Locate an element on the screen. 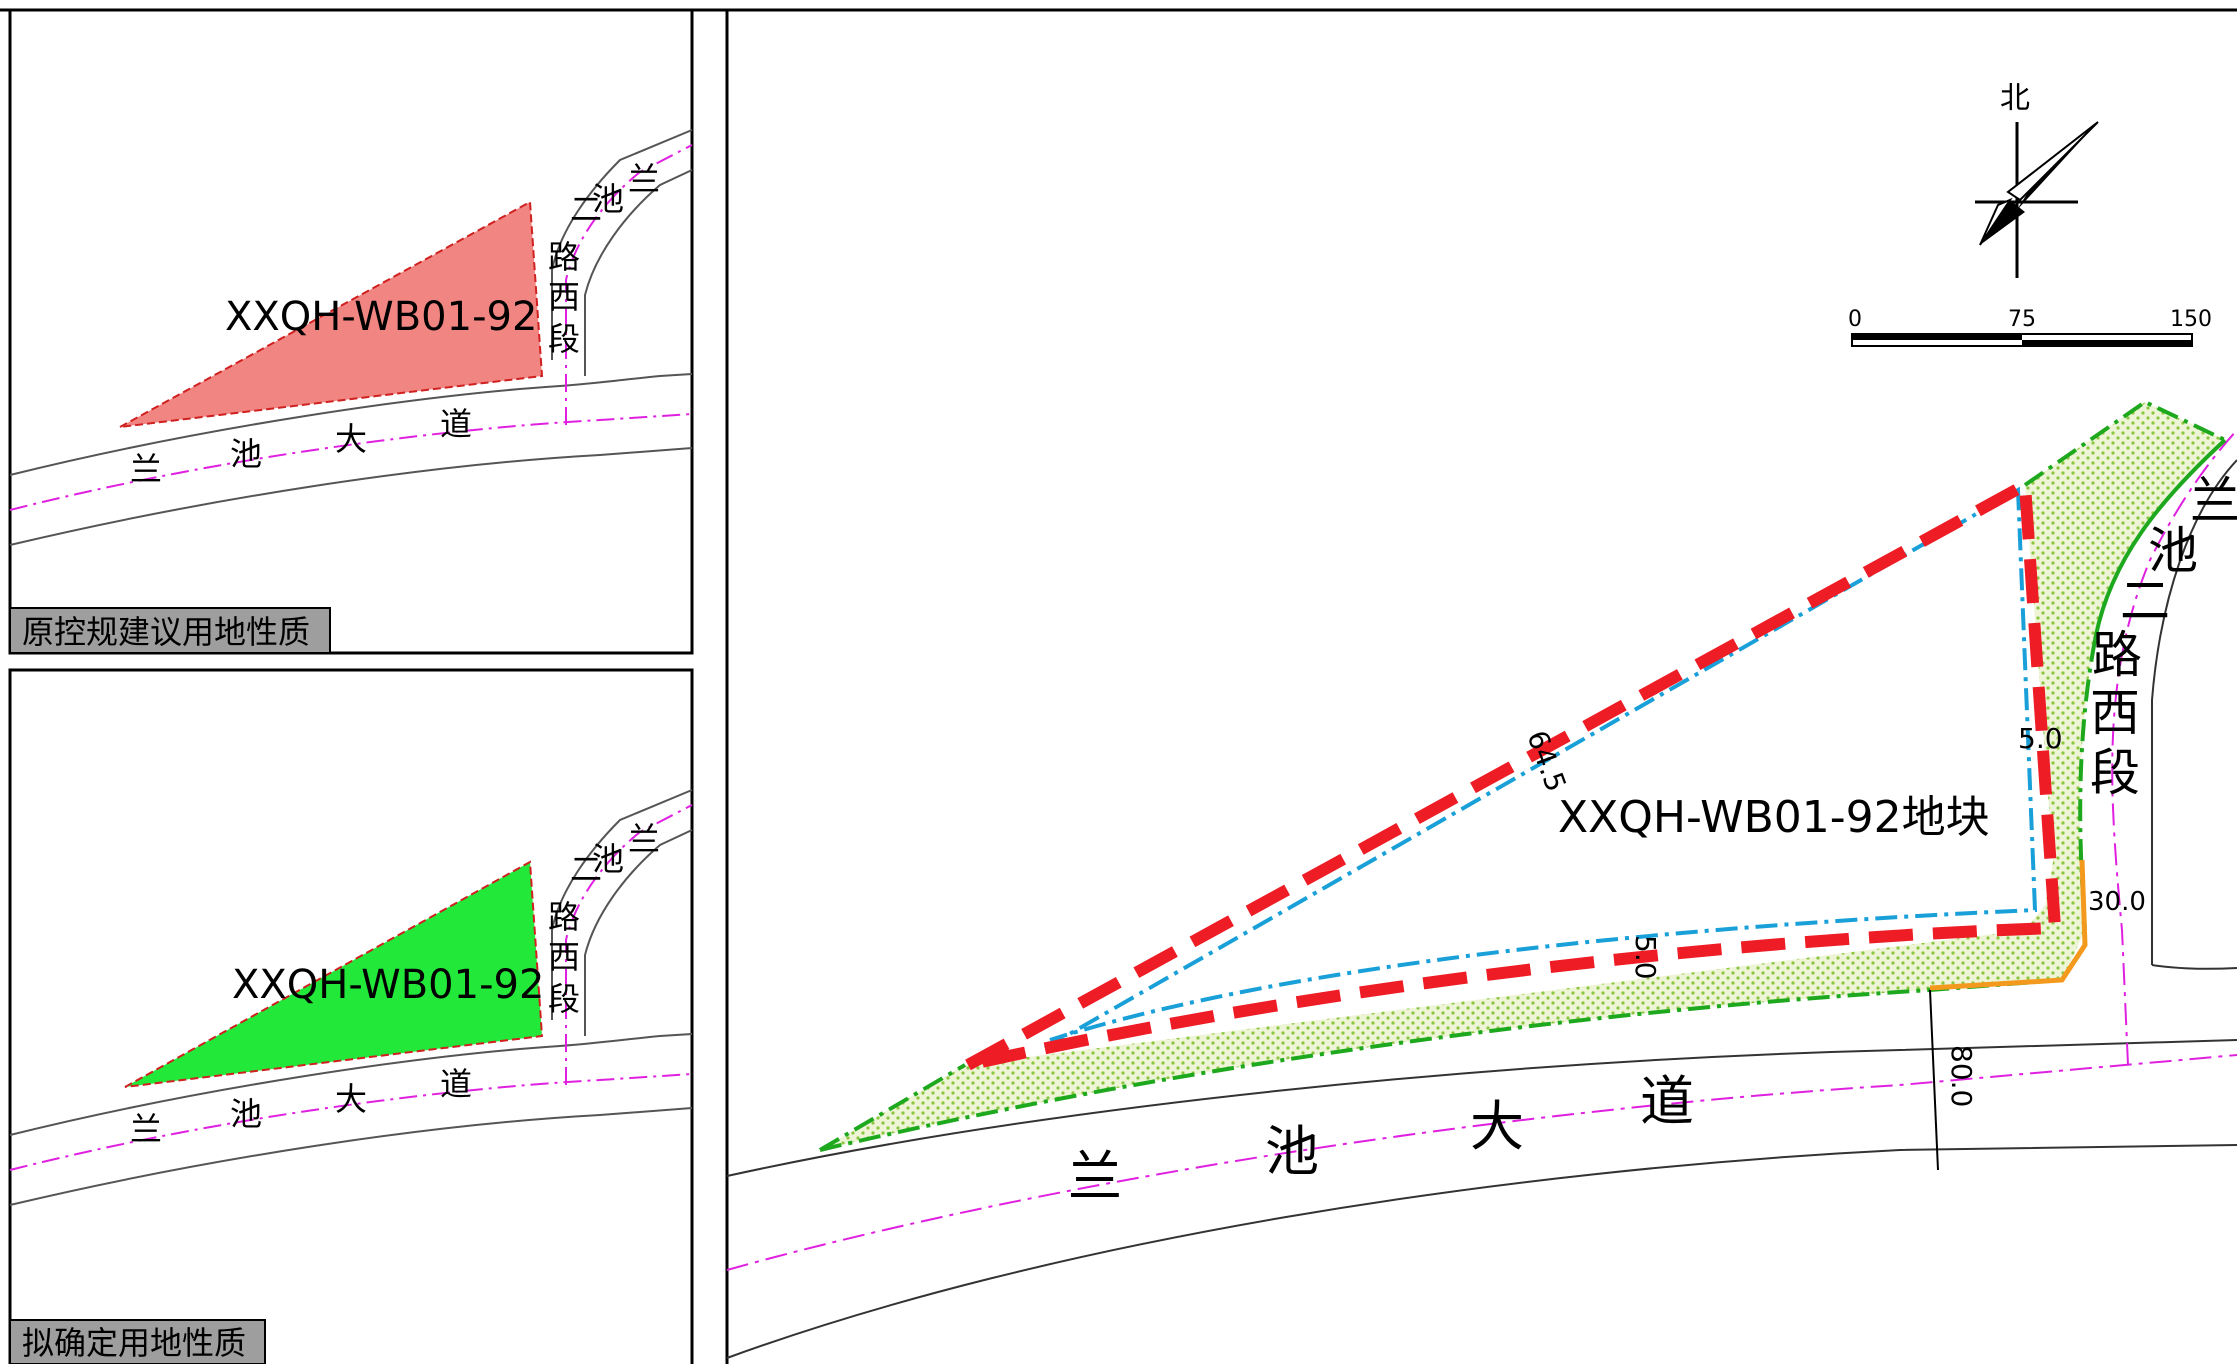  scale-tick: 150 is located at coordinates (2191, 319).